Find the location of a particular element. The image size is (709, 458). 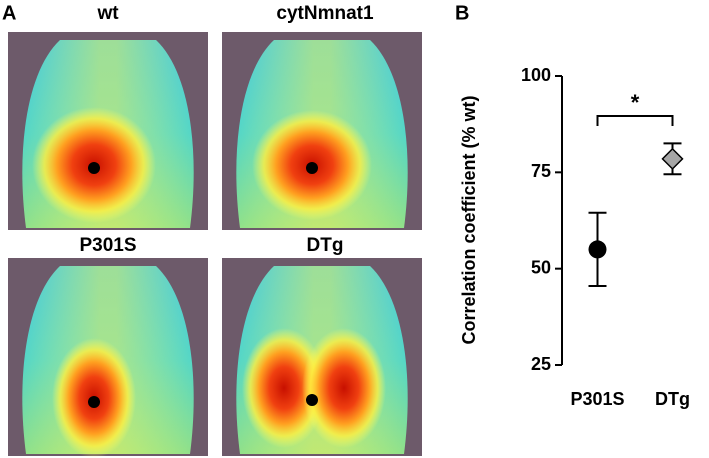

y-axis-label: Correlation coefficient (% wt) is located at coordinates (469, 219).